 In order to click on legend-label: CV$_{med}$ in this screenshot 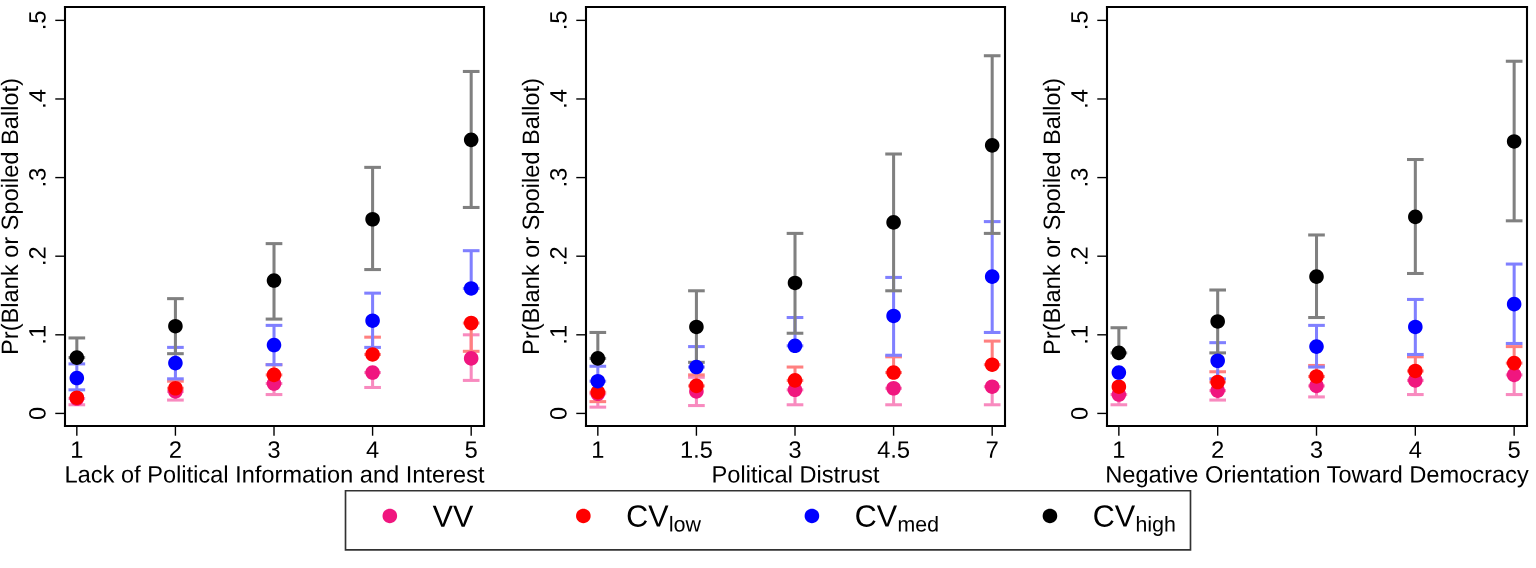, I will do `click(897, 518)`.